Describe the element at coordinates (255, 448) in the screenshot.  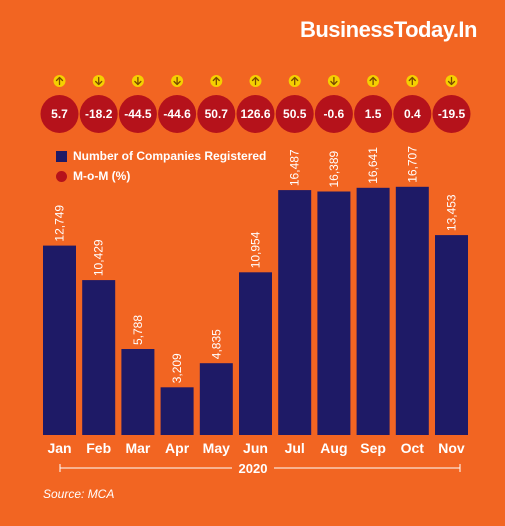
I see `x-tick-label: Jun` at that location.